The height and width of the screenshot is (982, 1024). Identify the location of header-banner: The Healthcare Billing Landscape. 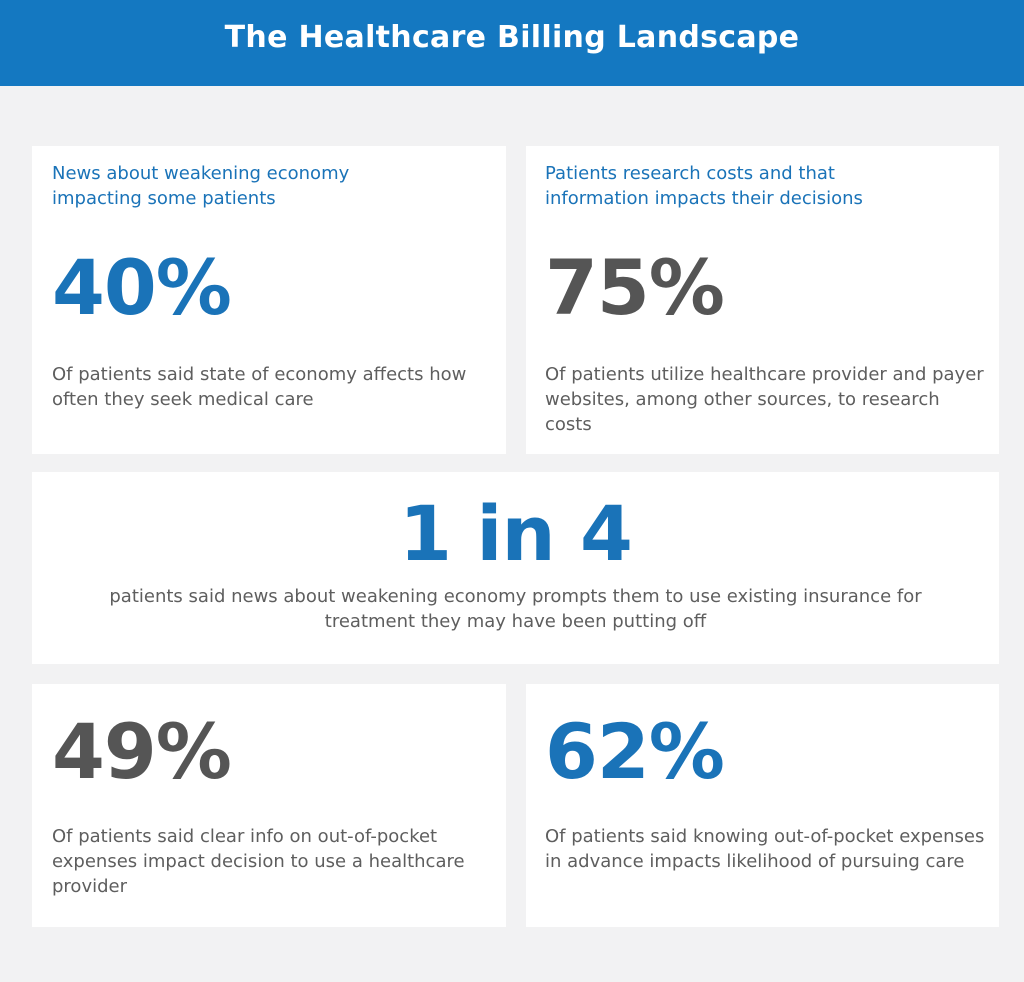
(512, 43).